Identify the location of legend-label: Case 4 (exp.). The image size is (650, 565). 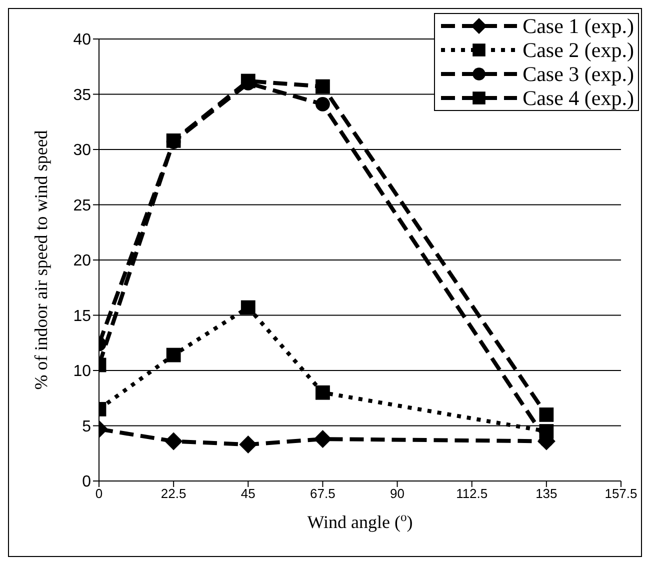
(578, 98).